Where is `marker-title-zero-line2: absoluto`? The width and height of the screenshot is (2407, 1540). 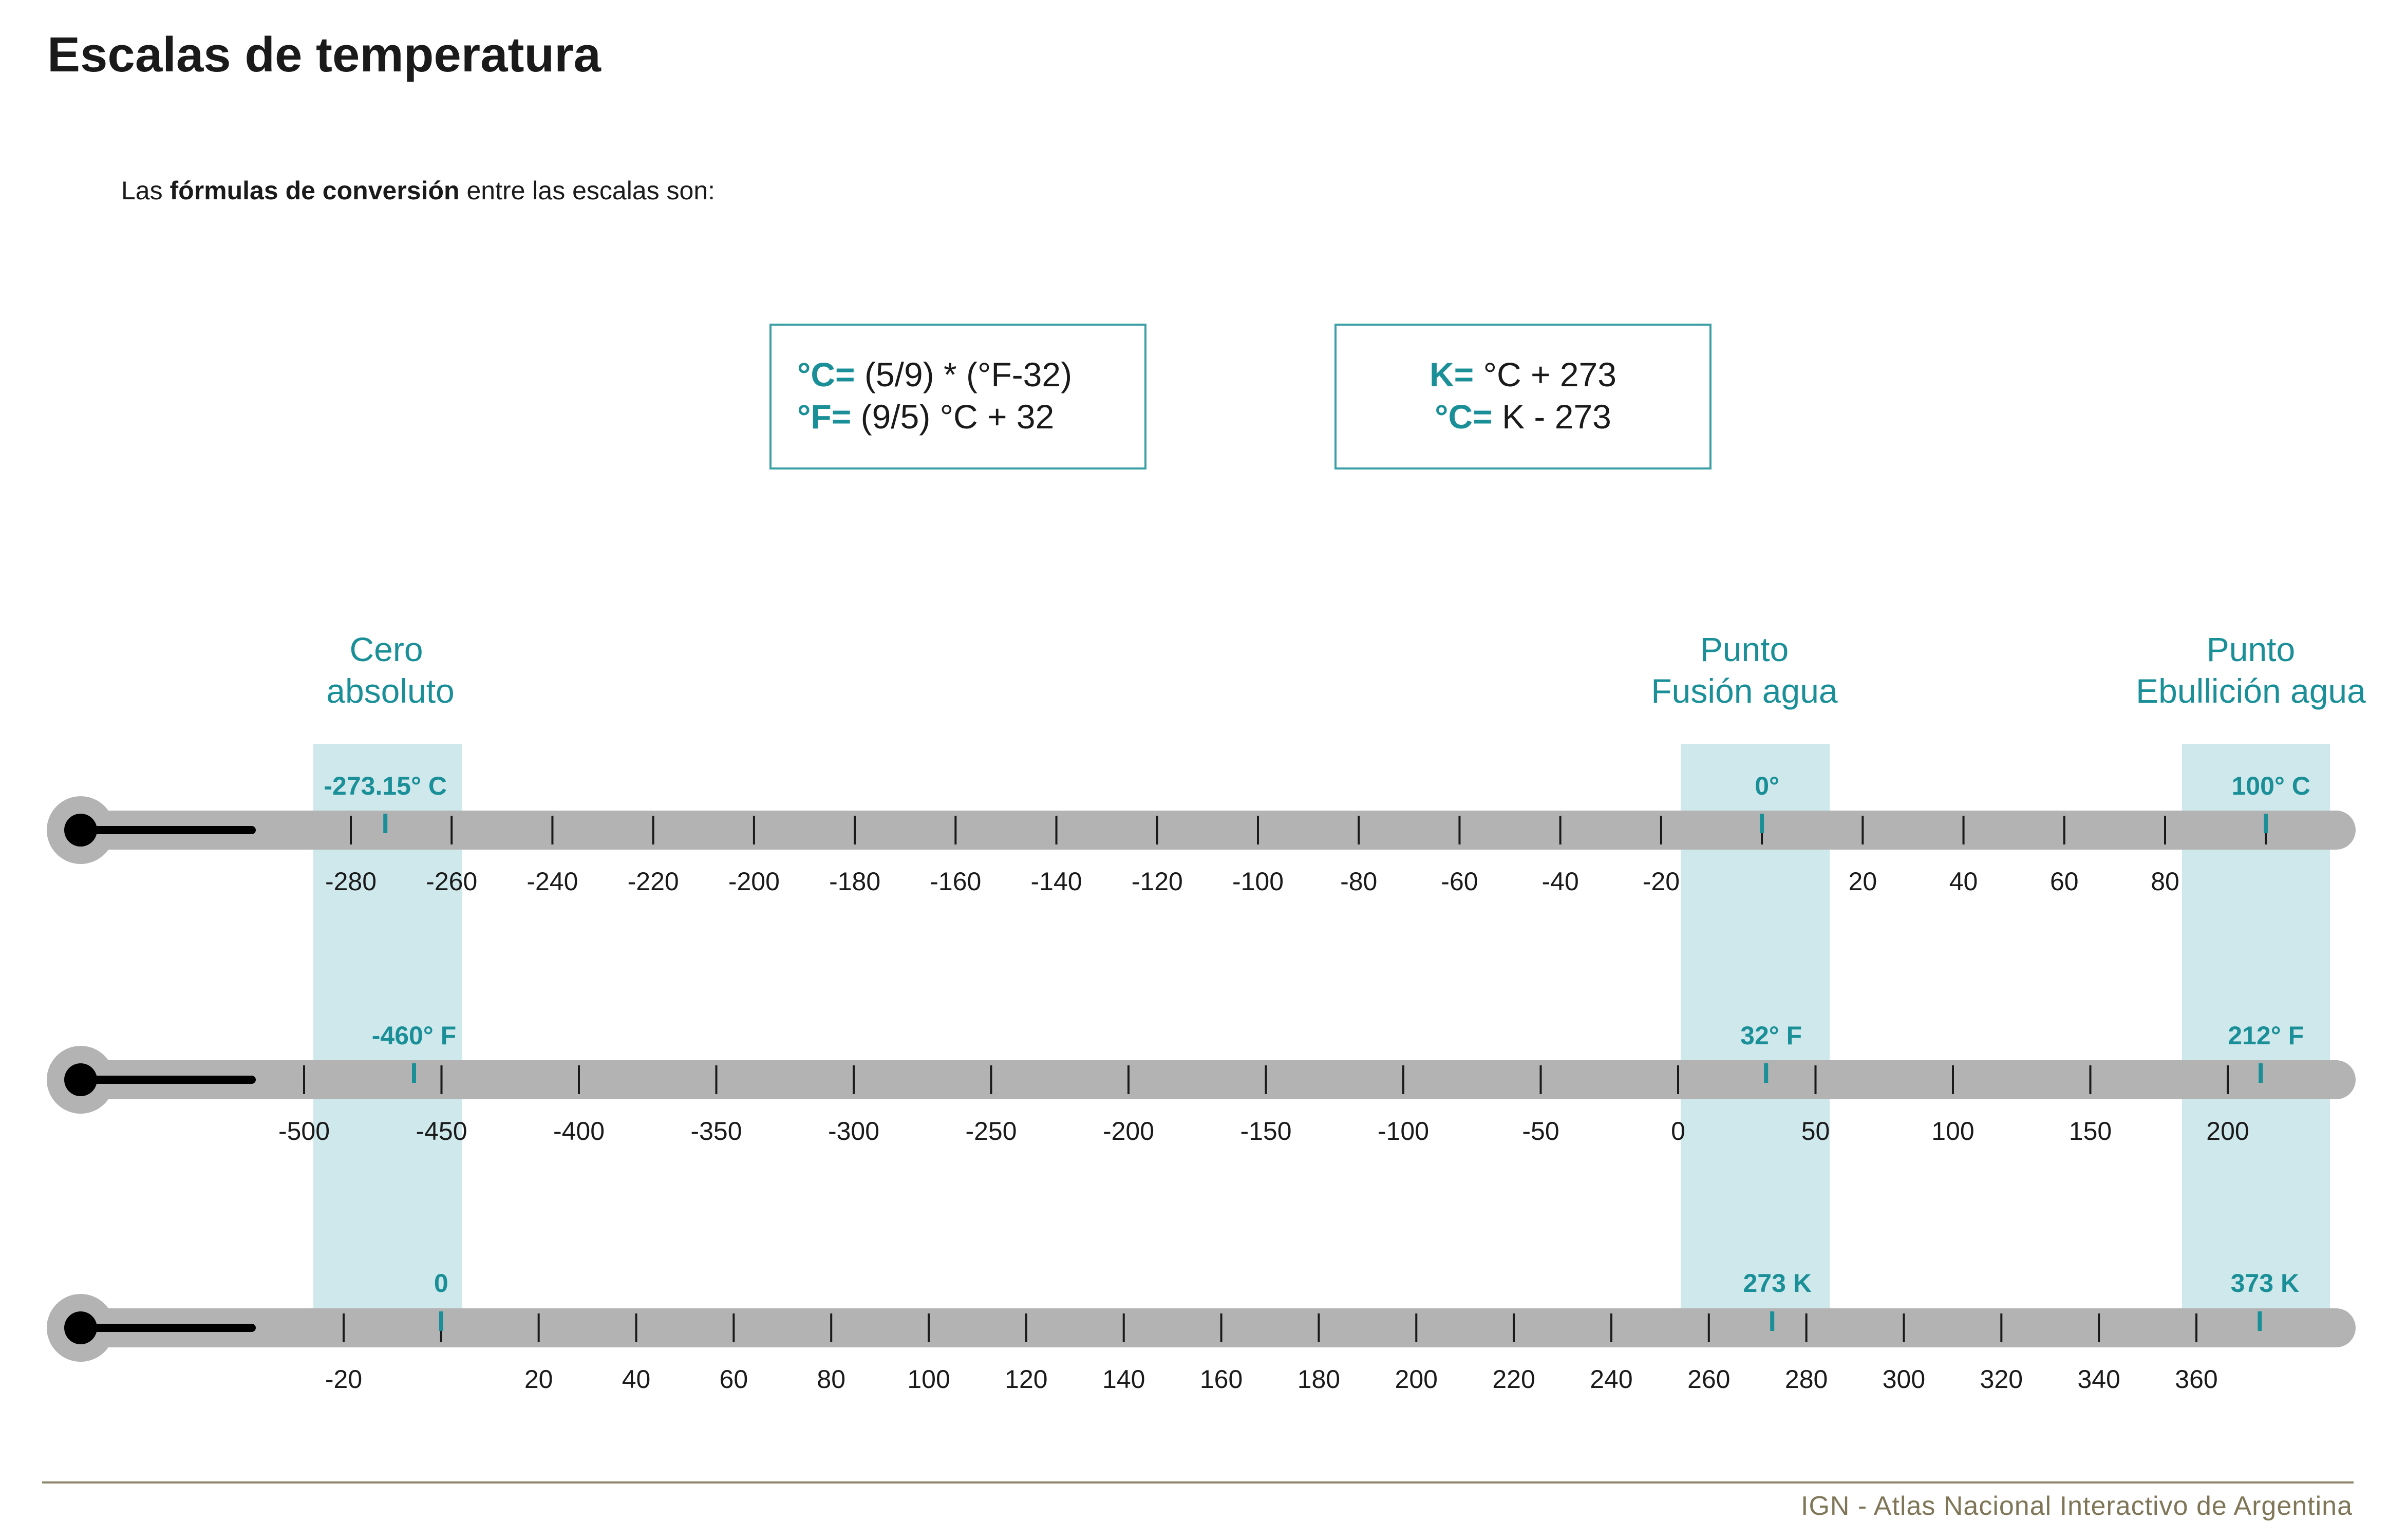
marker-title-zero-line2: absoluto is located at coordinates (391, 691).